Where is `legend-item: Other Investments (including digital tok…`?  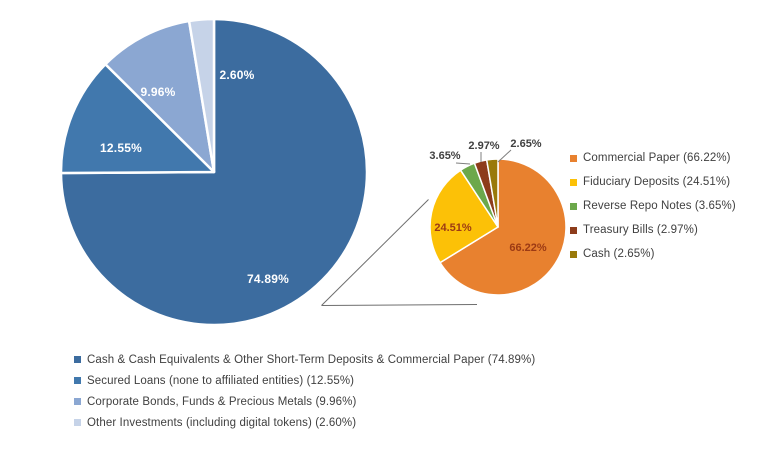 legend-item: Other Investments (including digital tok… is located at coordinates (304, 422).